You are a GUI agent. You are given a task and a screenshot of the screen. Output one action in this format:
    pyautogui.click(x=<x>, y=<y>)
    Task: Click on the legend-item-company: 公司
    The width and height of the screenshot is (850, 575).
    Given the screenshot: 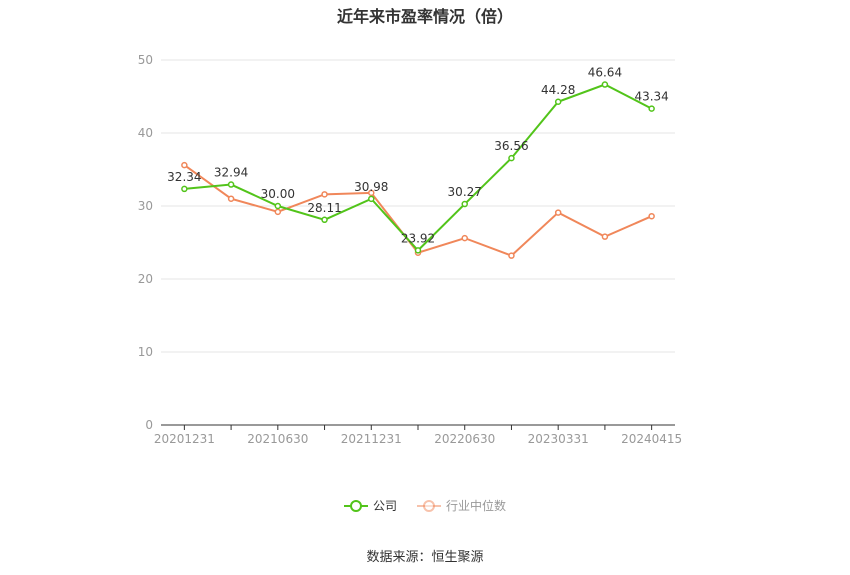 What is the action you would take?
    pyautogui.click(x=370, y=505)
    